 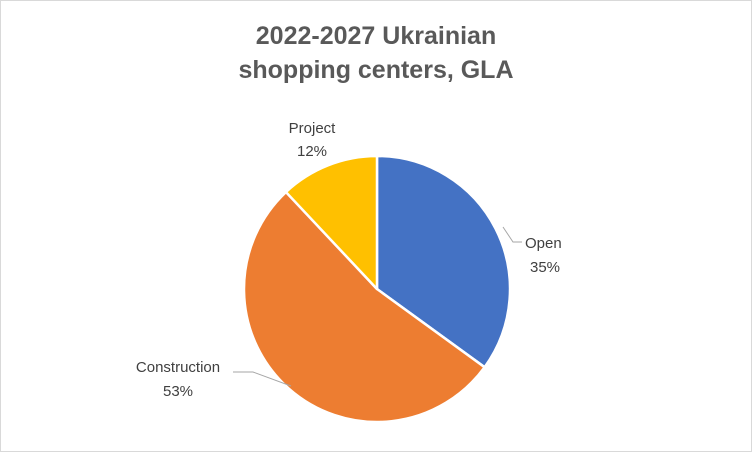 I want to click on data-label-project-pct: 12%, so click(x=312, y=151).